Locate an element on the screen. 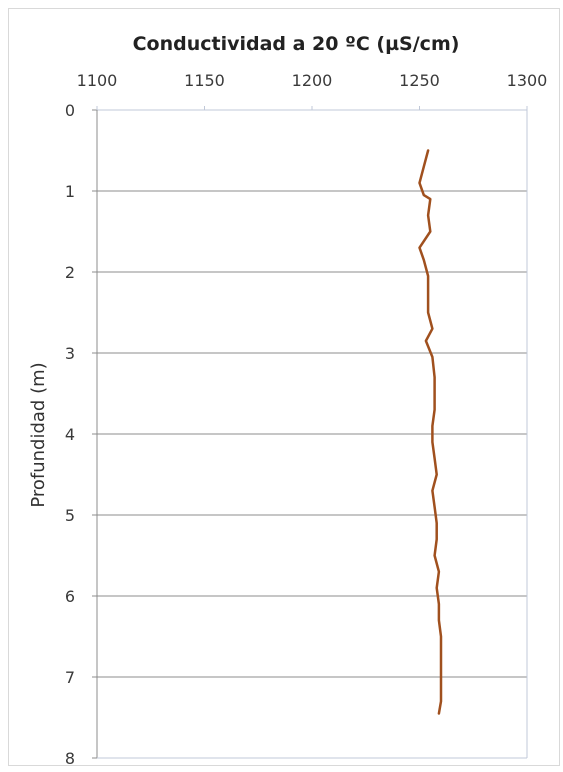 This screenshot has height=772, width=563. chart-title: Conductividad a 20 ºC (µS/cm) is located at coordinates (296, 44).